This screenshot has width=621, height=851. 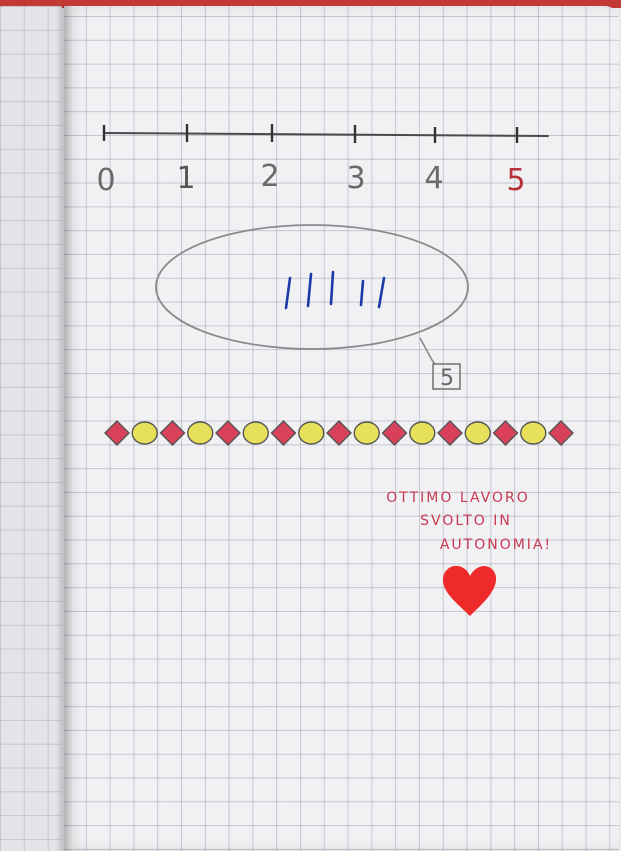 What do you see at coordinates (515, 180) in the screenshot?
I see `number-label-5: 5` at bounding box center [515, 180].